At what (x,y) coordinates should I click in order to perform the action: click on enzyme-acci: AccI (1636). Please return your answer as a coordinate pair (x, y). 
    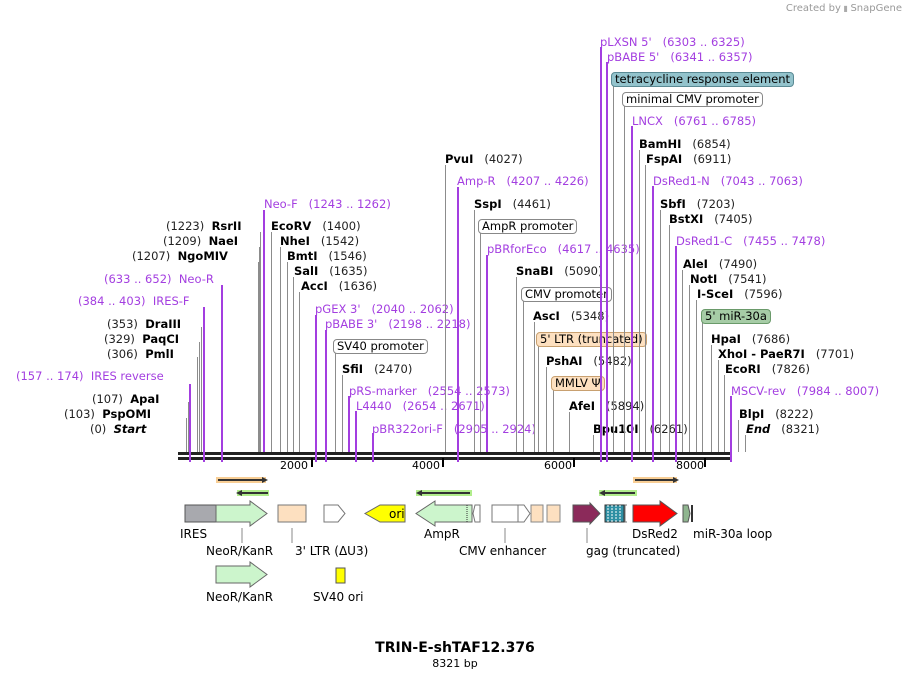
    Looking at the image, I should click on (339, 286).